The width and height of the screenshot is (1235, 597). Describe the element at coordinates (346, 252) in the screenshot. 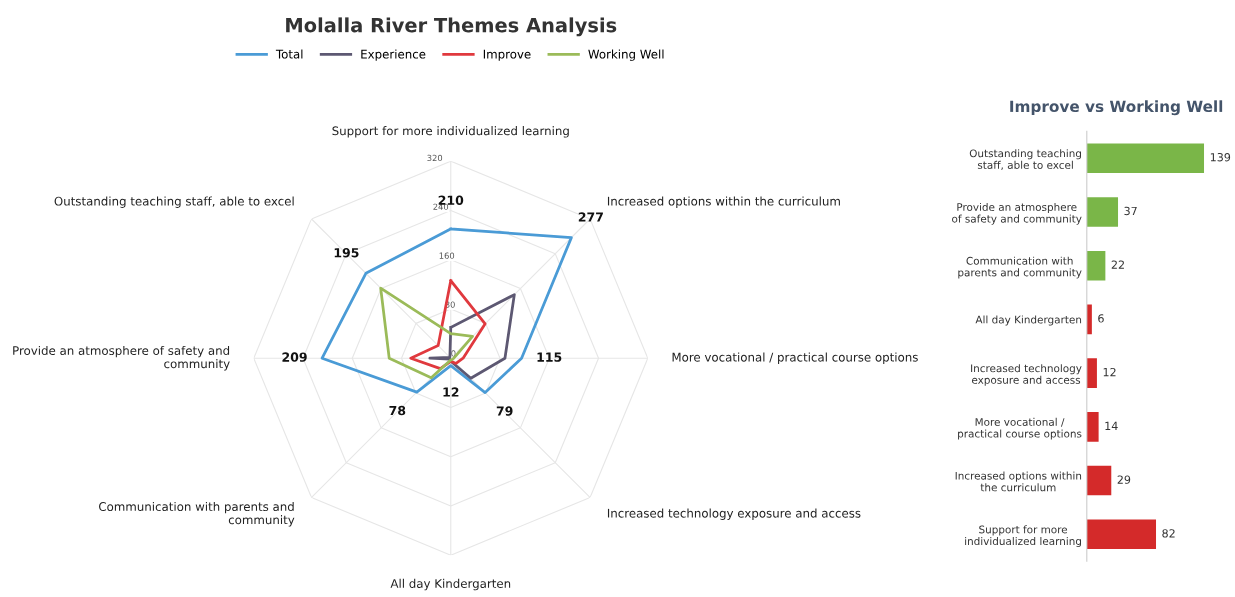

I see `data-label: 195` at that location.